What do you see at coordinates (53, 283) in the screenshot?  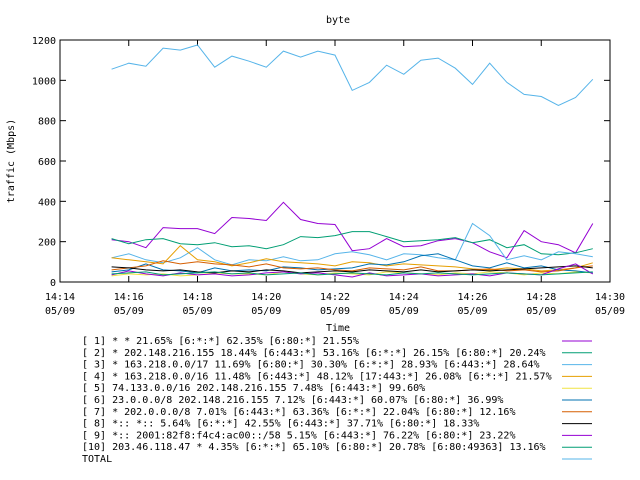 I see `y-tick-label: 0` at bounding box center [53, 283].